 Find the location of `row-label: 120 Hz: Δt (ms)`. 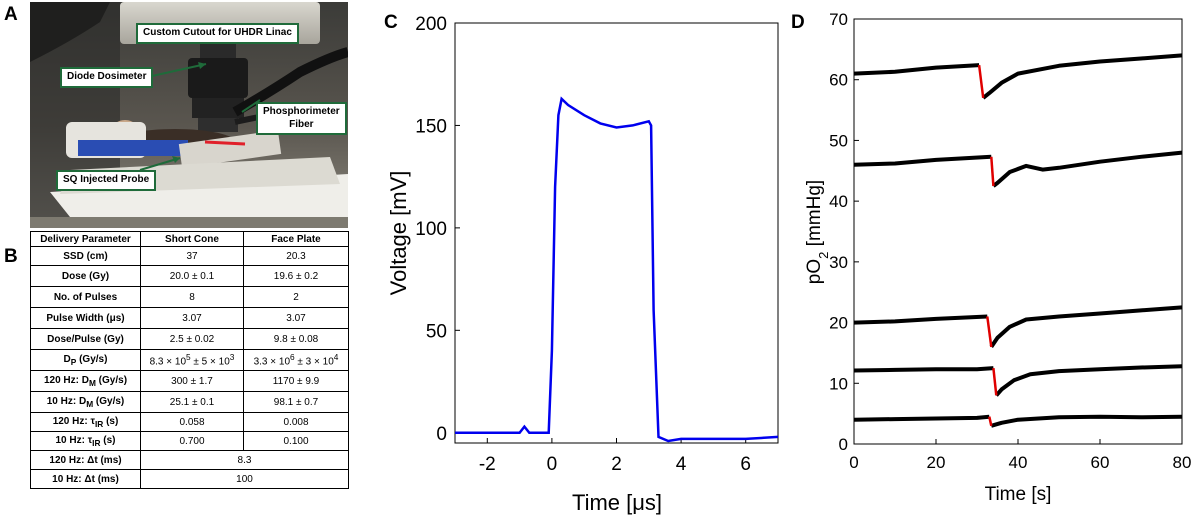

row-label: 120 Hz: Δt (ms) is located at coordinates (85, 460).